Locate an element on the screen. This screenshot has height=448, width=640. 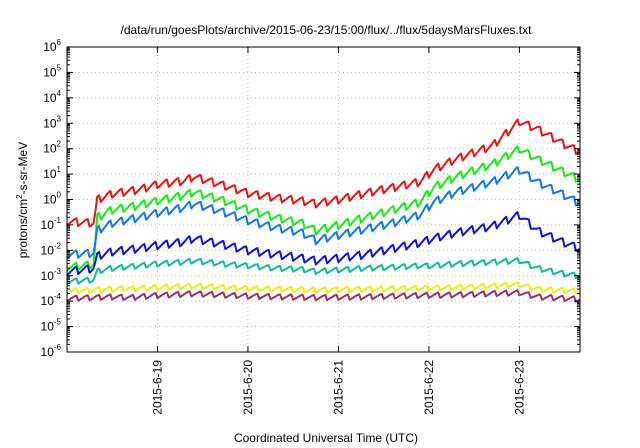
y-axis-label-suffix: -s-sr-MeV is located at coordinates (23, 168).